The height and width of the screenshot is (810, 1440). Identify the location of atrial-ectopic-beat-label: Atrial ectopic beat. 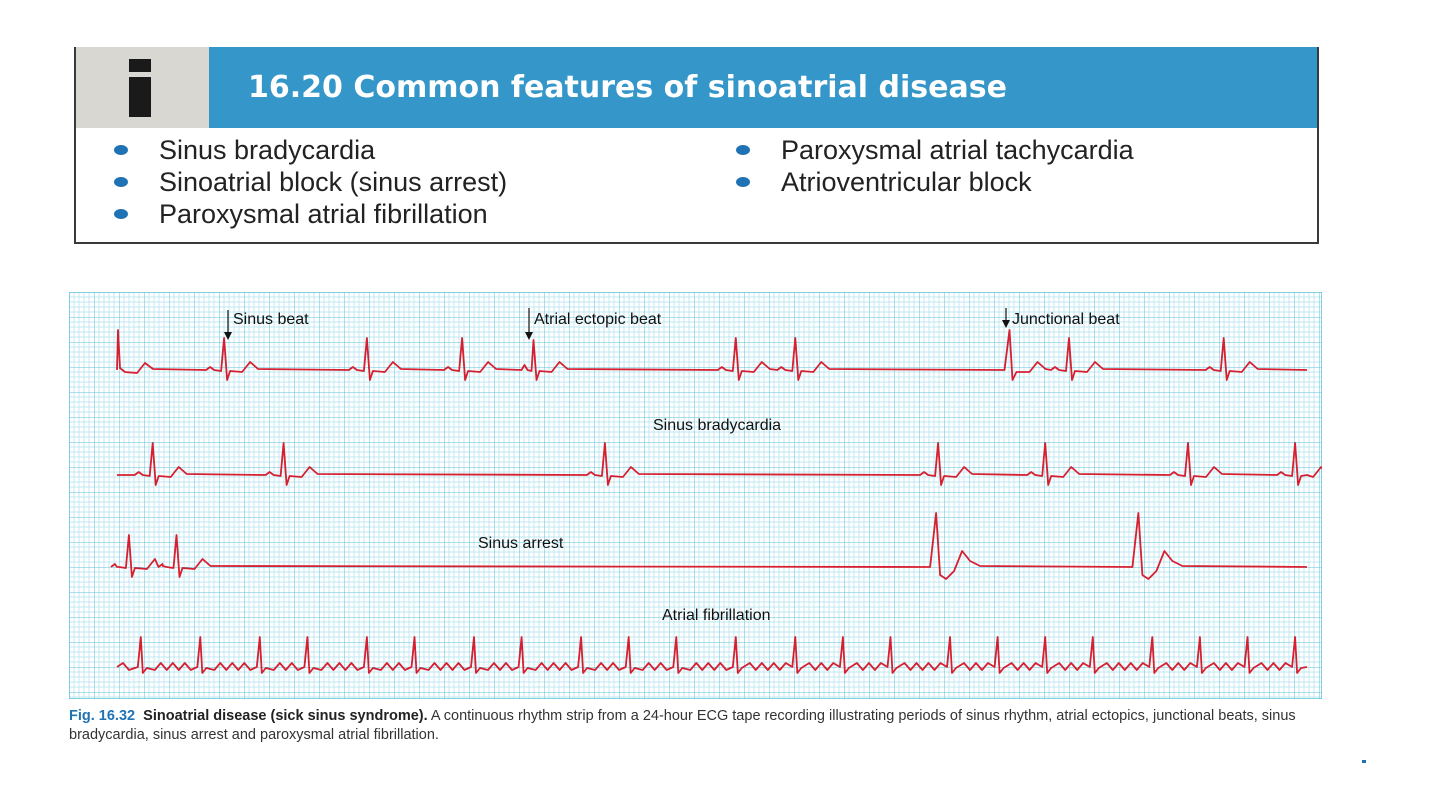
(598, 319).